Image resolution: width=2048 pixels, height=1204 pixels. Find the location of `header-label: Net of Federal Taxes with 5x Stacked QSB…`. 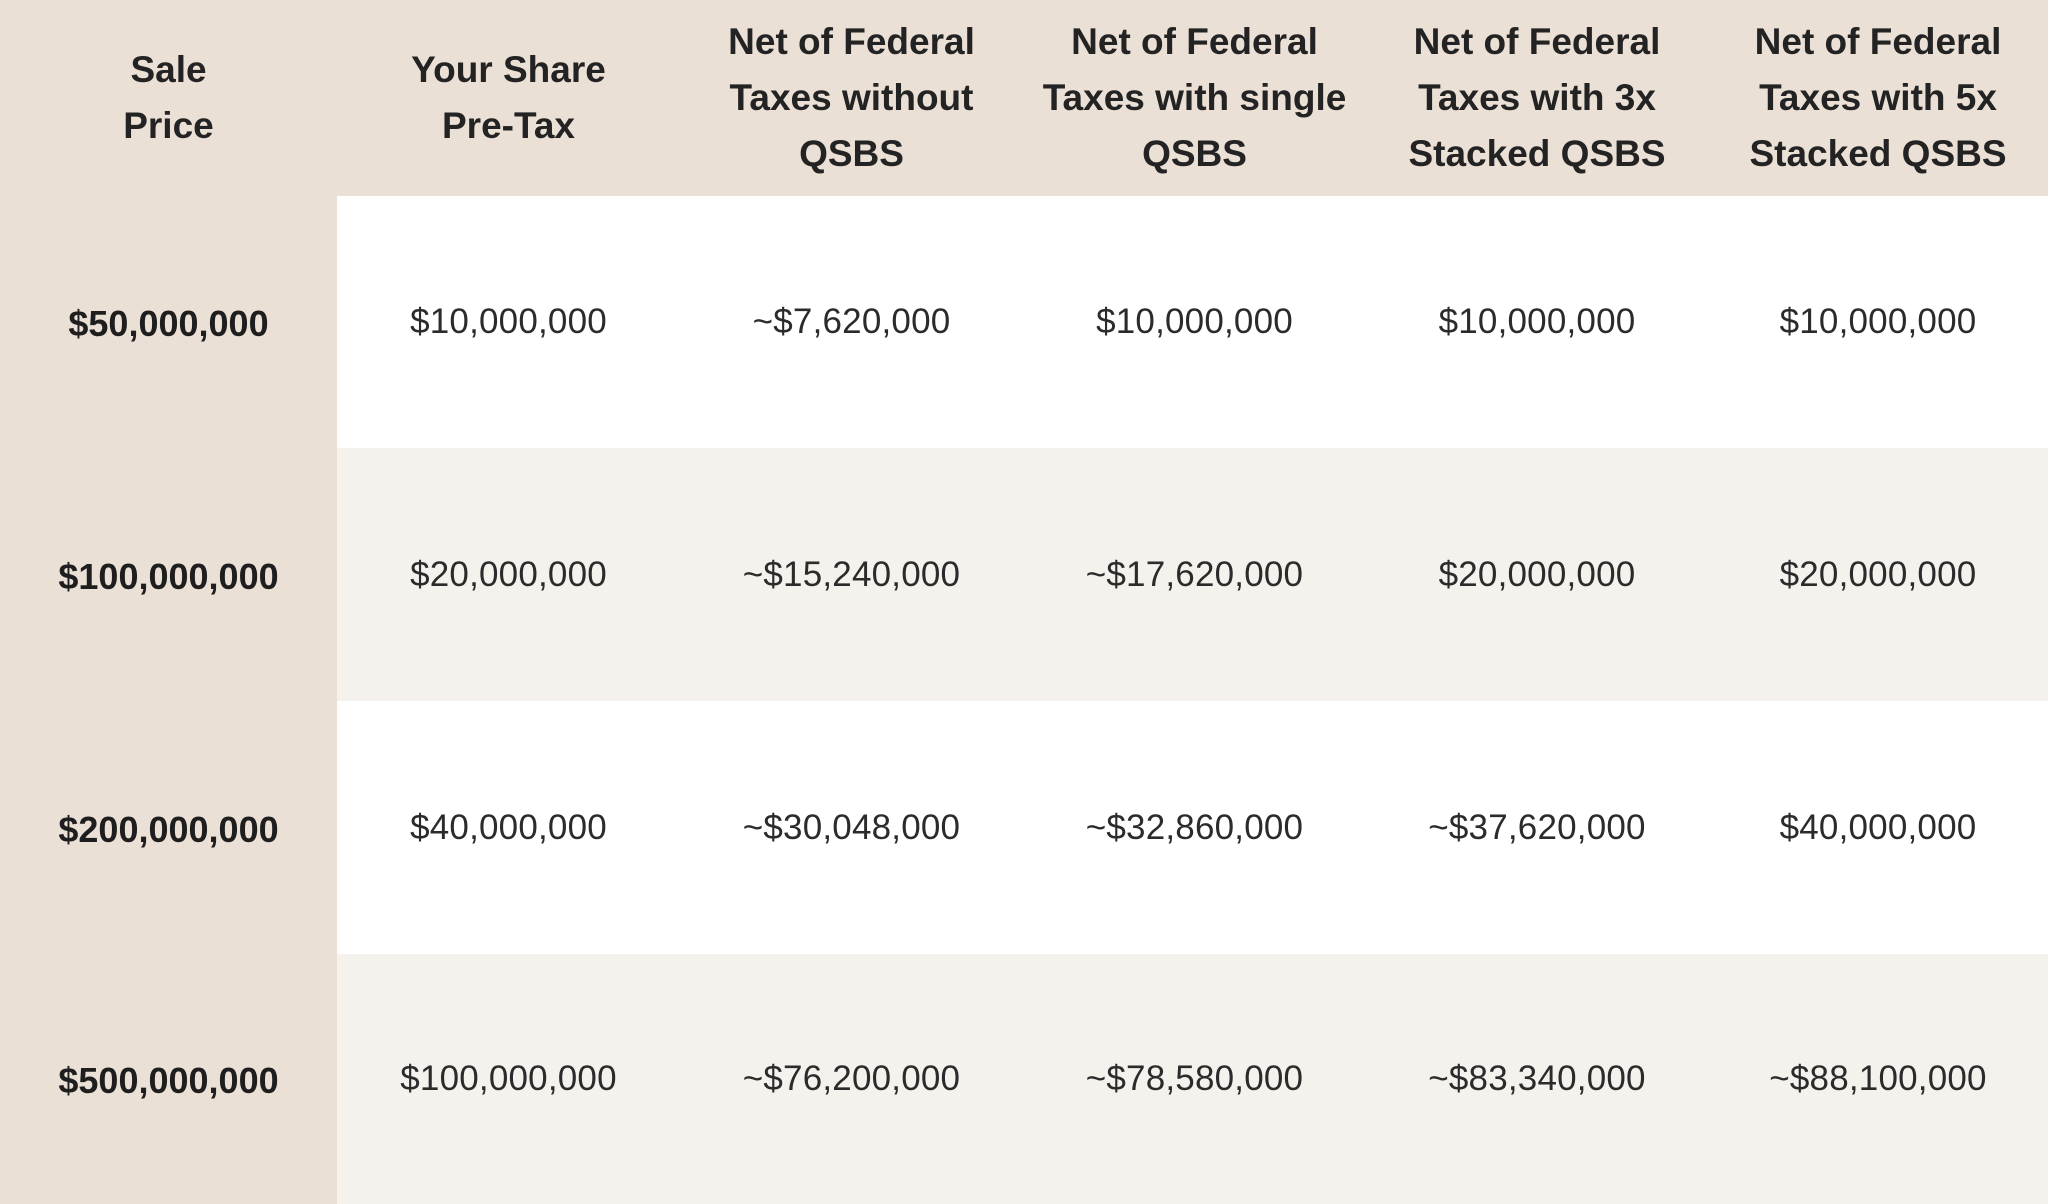

header-label: Net of Federal Taxes with 5x Stacked QSB… is located at coordinates (1878, 97).